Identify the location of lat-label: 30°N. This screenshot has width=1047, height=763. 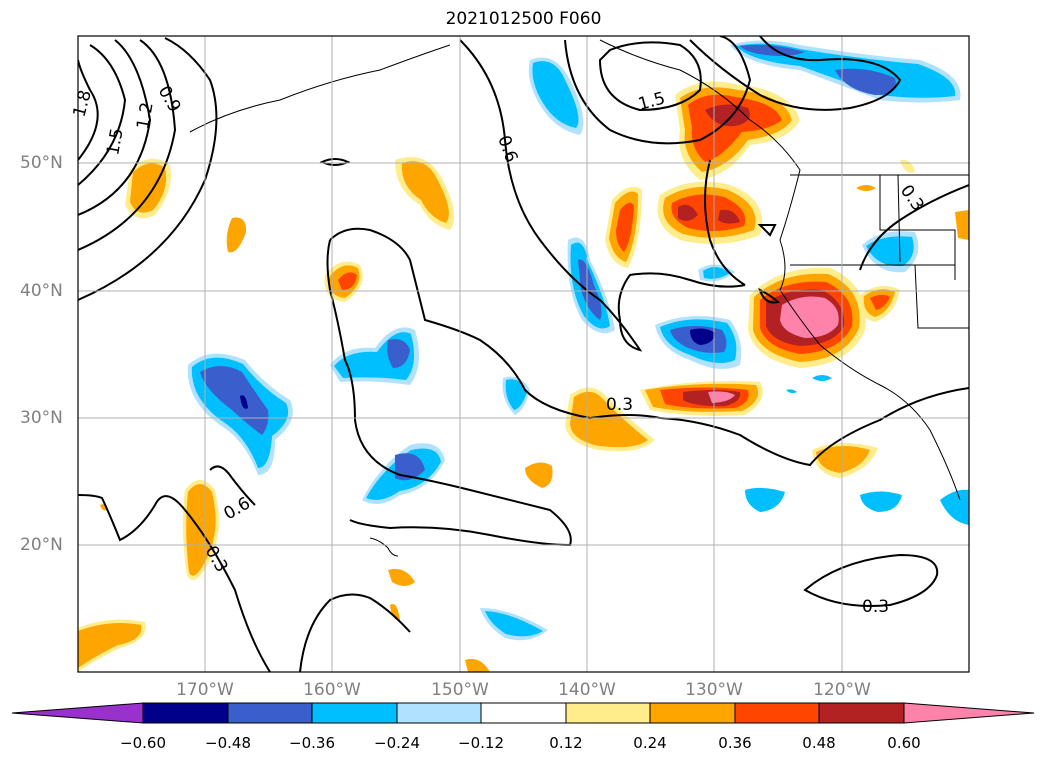
(41, 418).